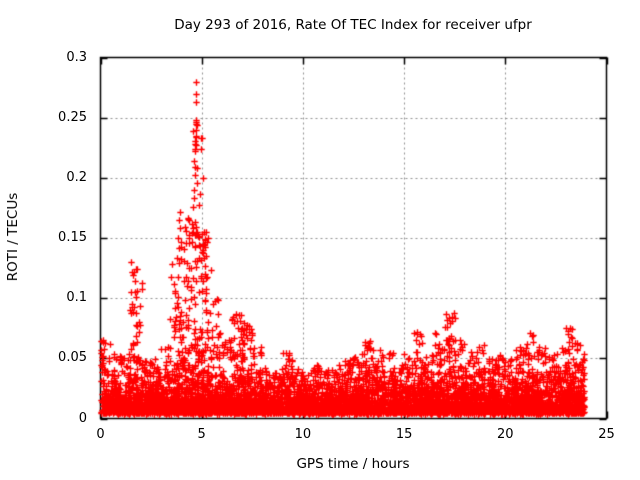 This screenshot has width=640, height=480. I want to click on y-tick-label: 0.1, so click(76, 298).